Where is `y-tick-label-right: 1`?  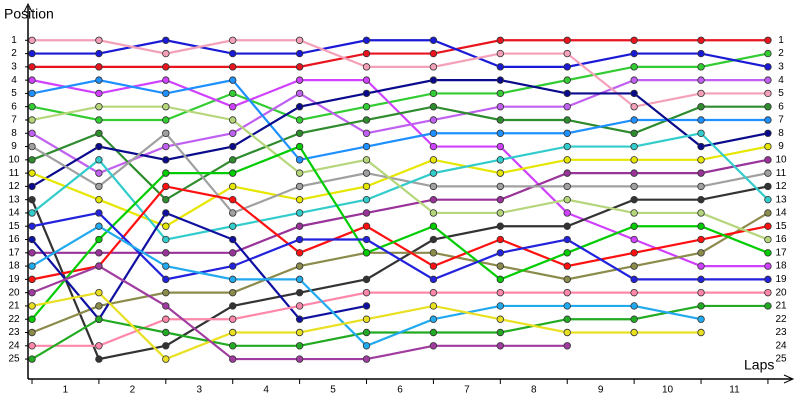
y-tick-label-right: 1 is located at coordinates (781, 40).